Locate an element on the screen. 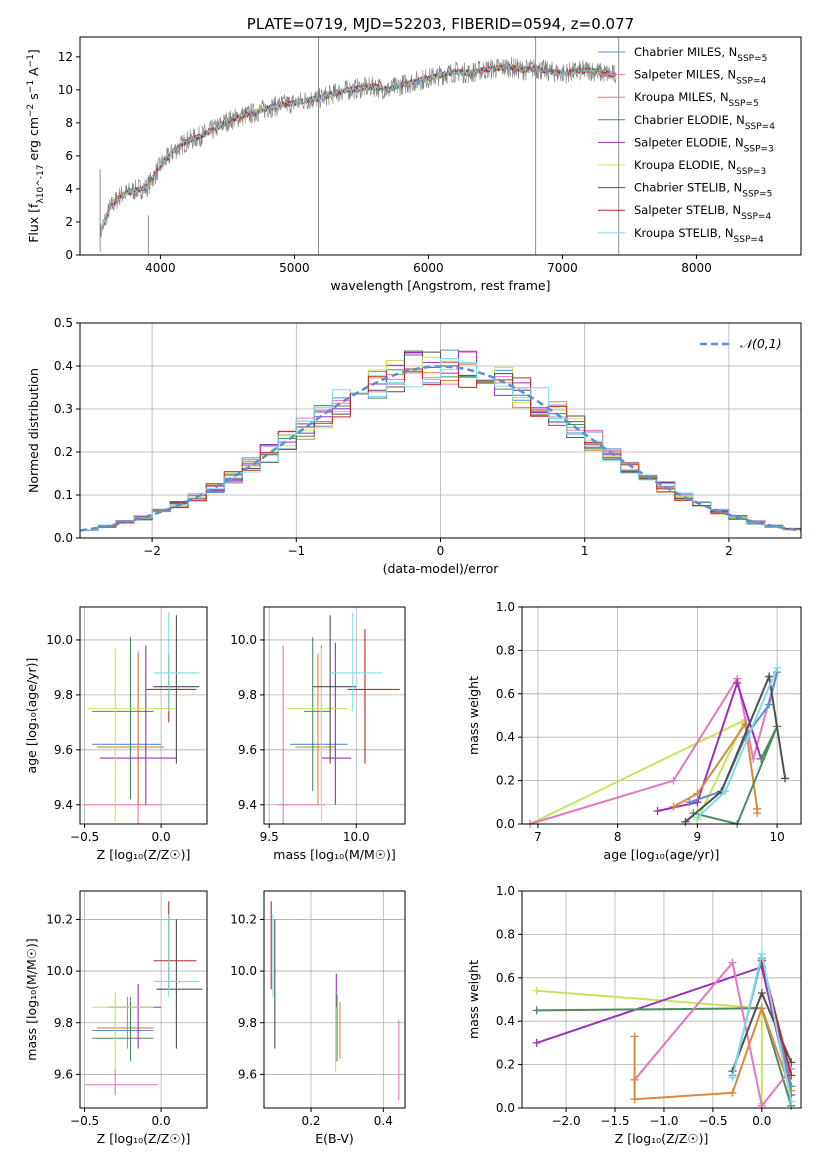  x-tick-label: 9 is located at coordinates (698, 837).